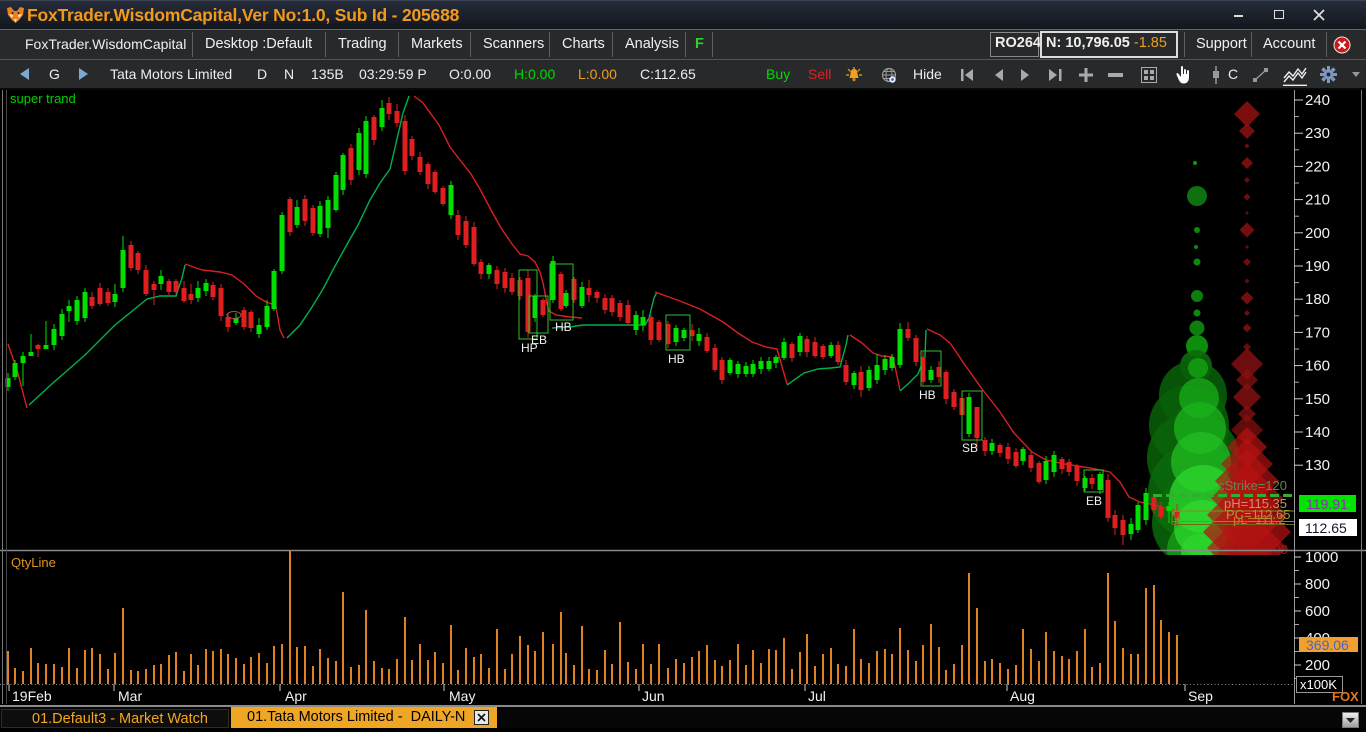 The height and width of the screenshot is (732, 1366). I want to click on svg-text: super trand, so click(43, 98).